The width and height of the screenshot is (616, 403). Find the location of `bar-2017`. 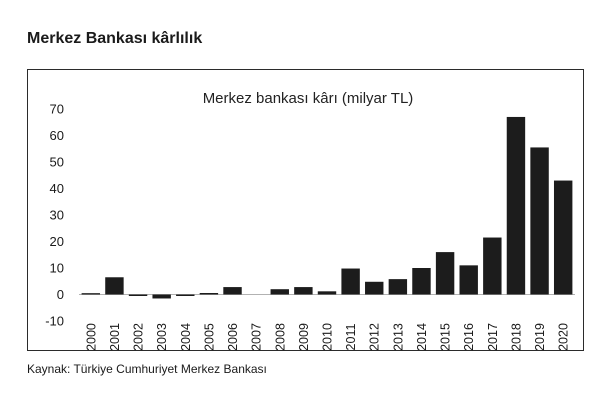

bar-2017 is located at coordinates (492, 266).